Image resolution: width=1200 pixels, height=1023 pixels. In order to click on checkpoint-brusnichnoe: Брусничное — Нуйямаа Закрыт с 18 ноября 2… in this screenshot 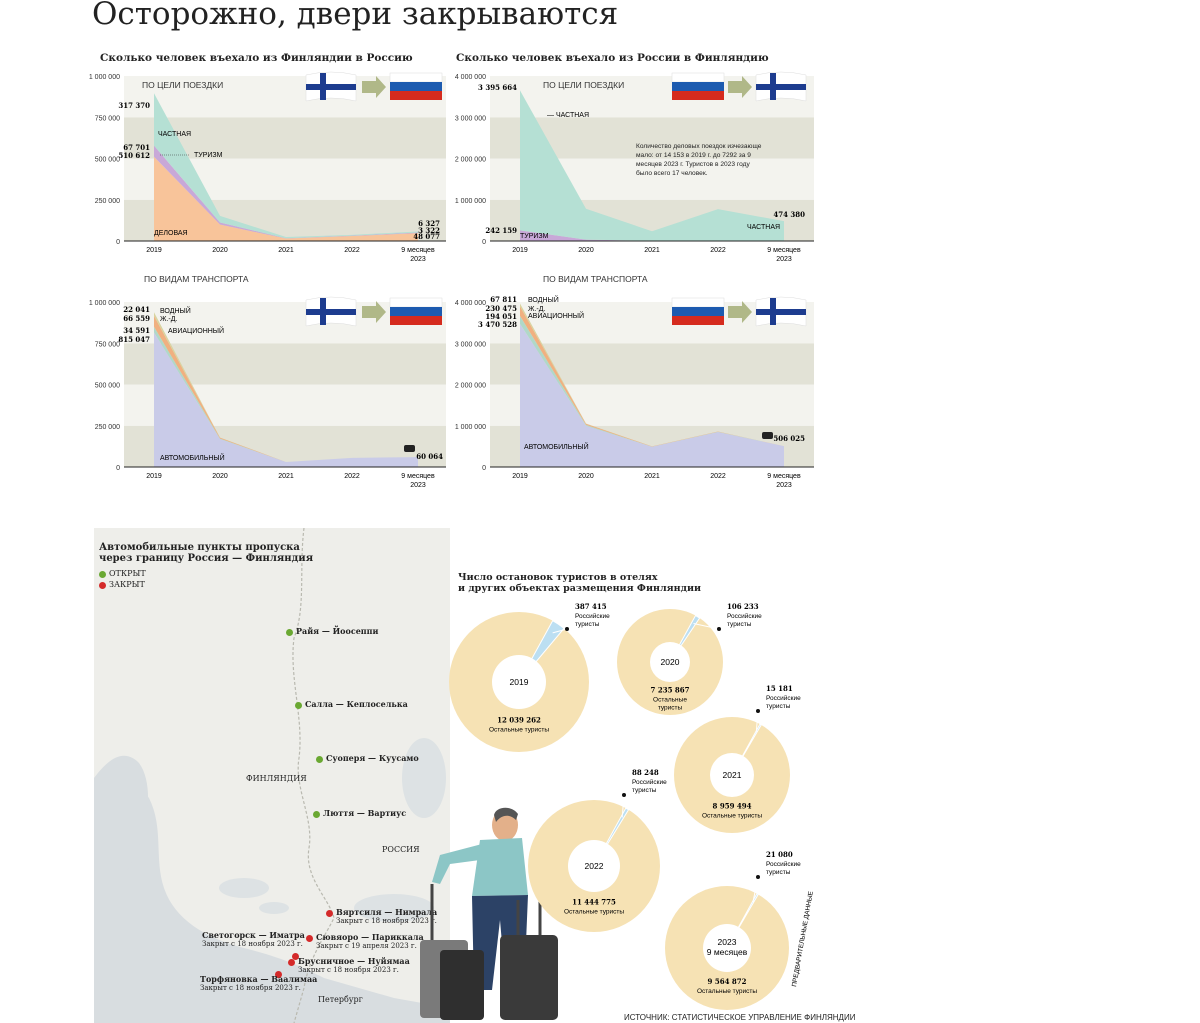, I will do `click(349, 965)`.